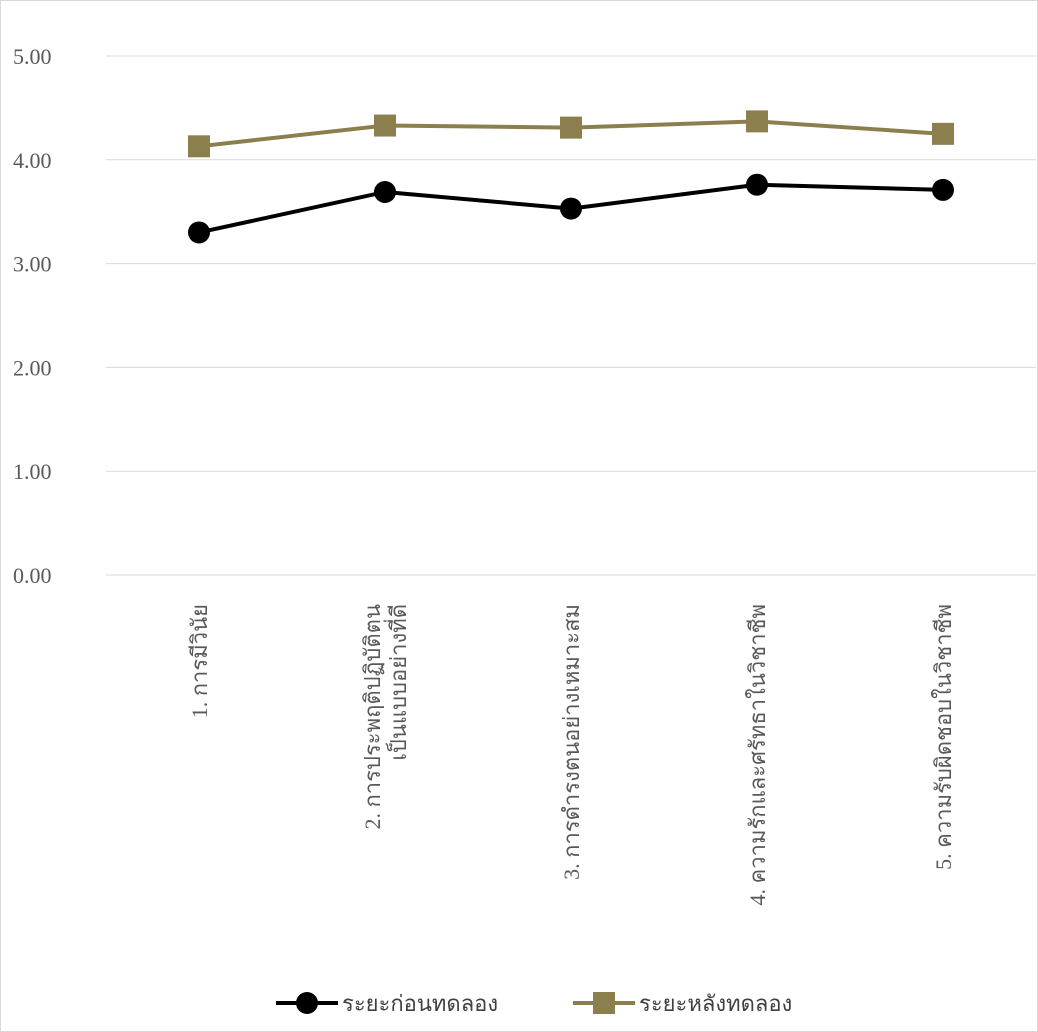 This screenshot has width=1038, height=1032. Describe the element at coordinates (32, 56) in the screenshot. I see `y-tick-label: 5.00` at that location.